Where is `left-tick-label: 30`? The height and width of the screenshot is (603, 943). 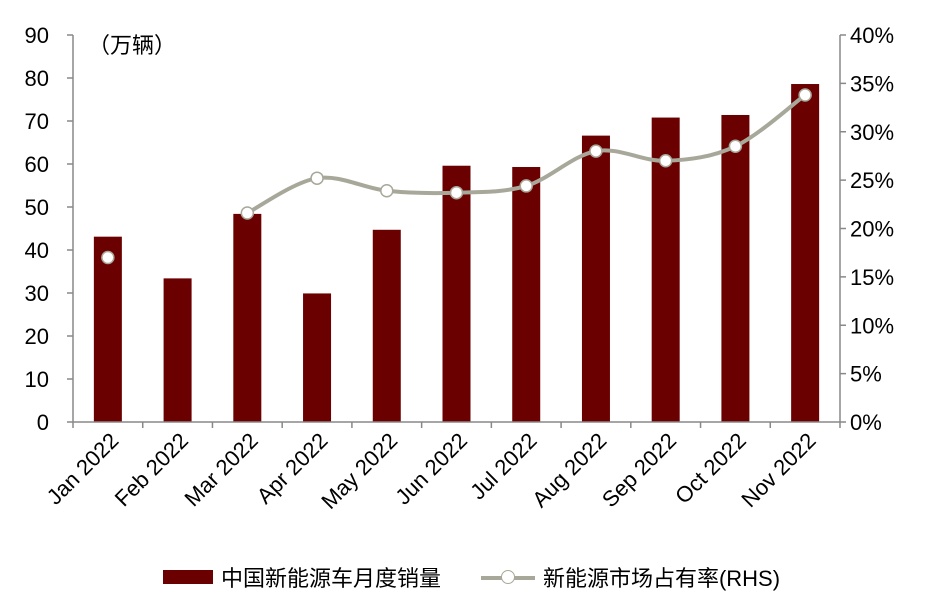
left-tick-label: 30 is located at coordinates (37, 293).